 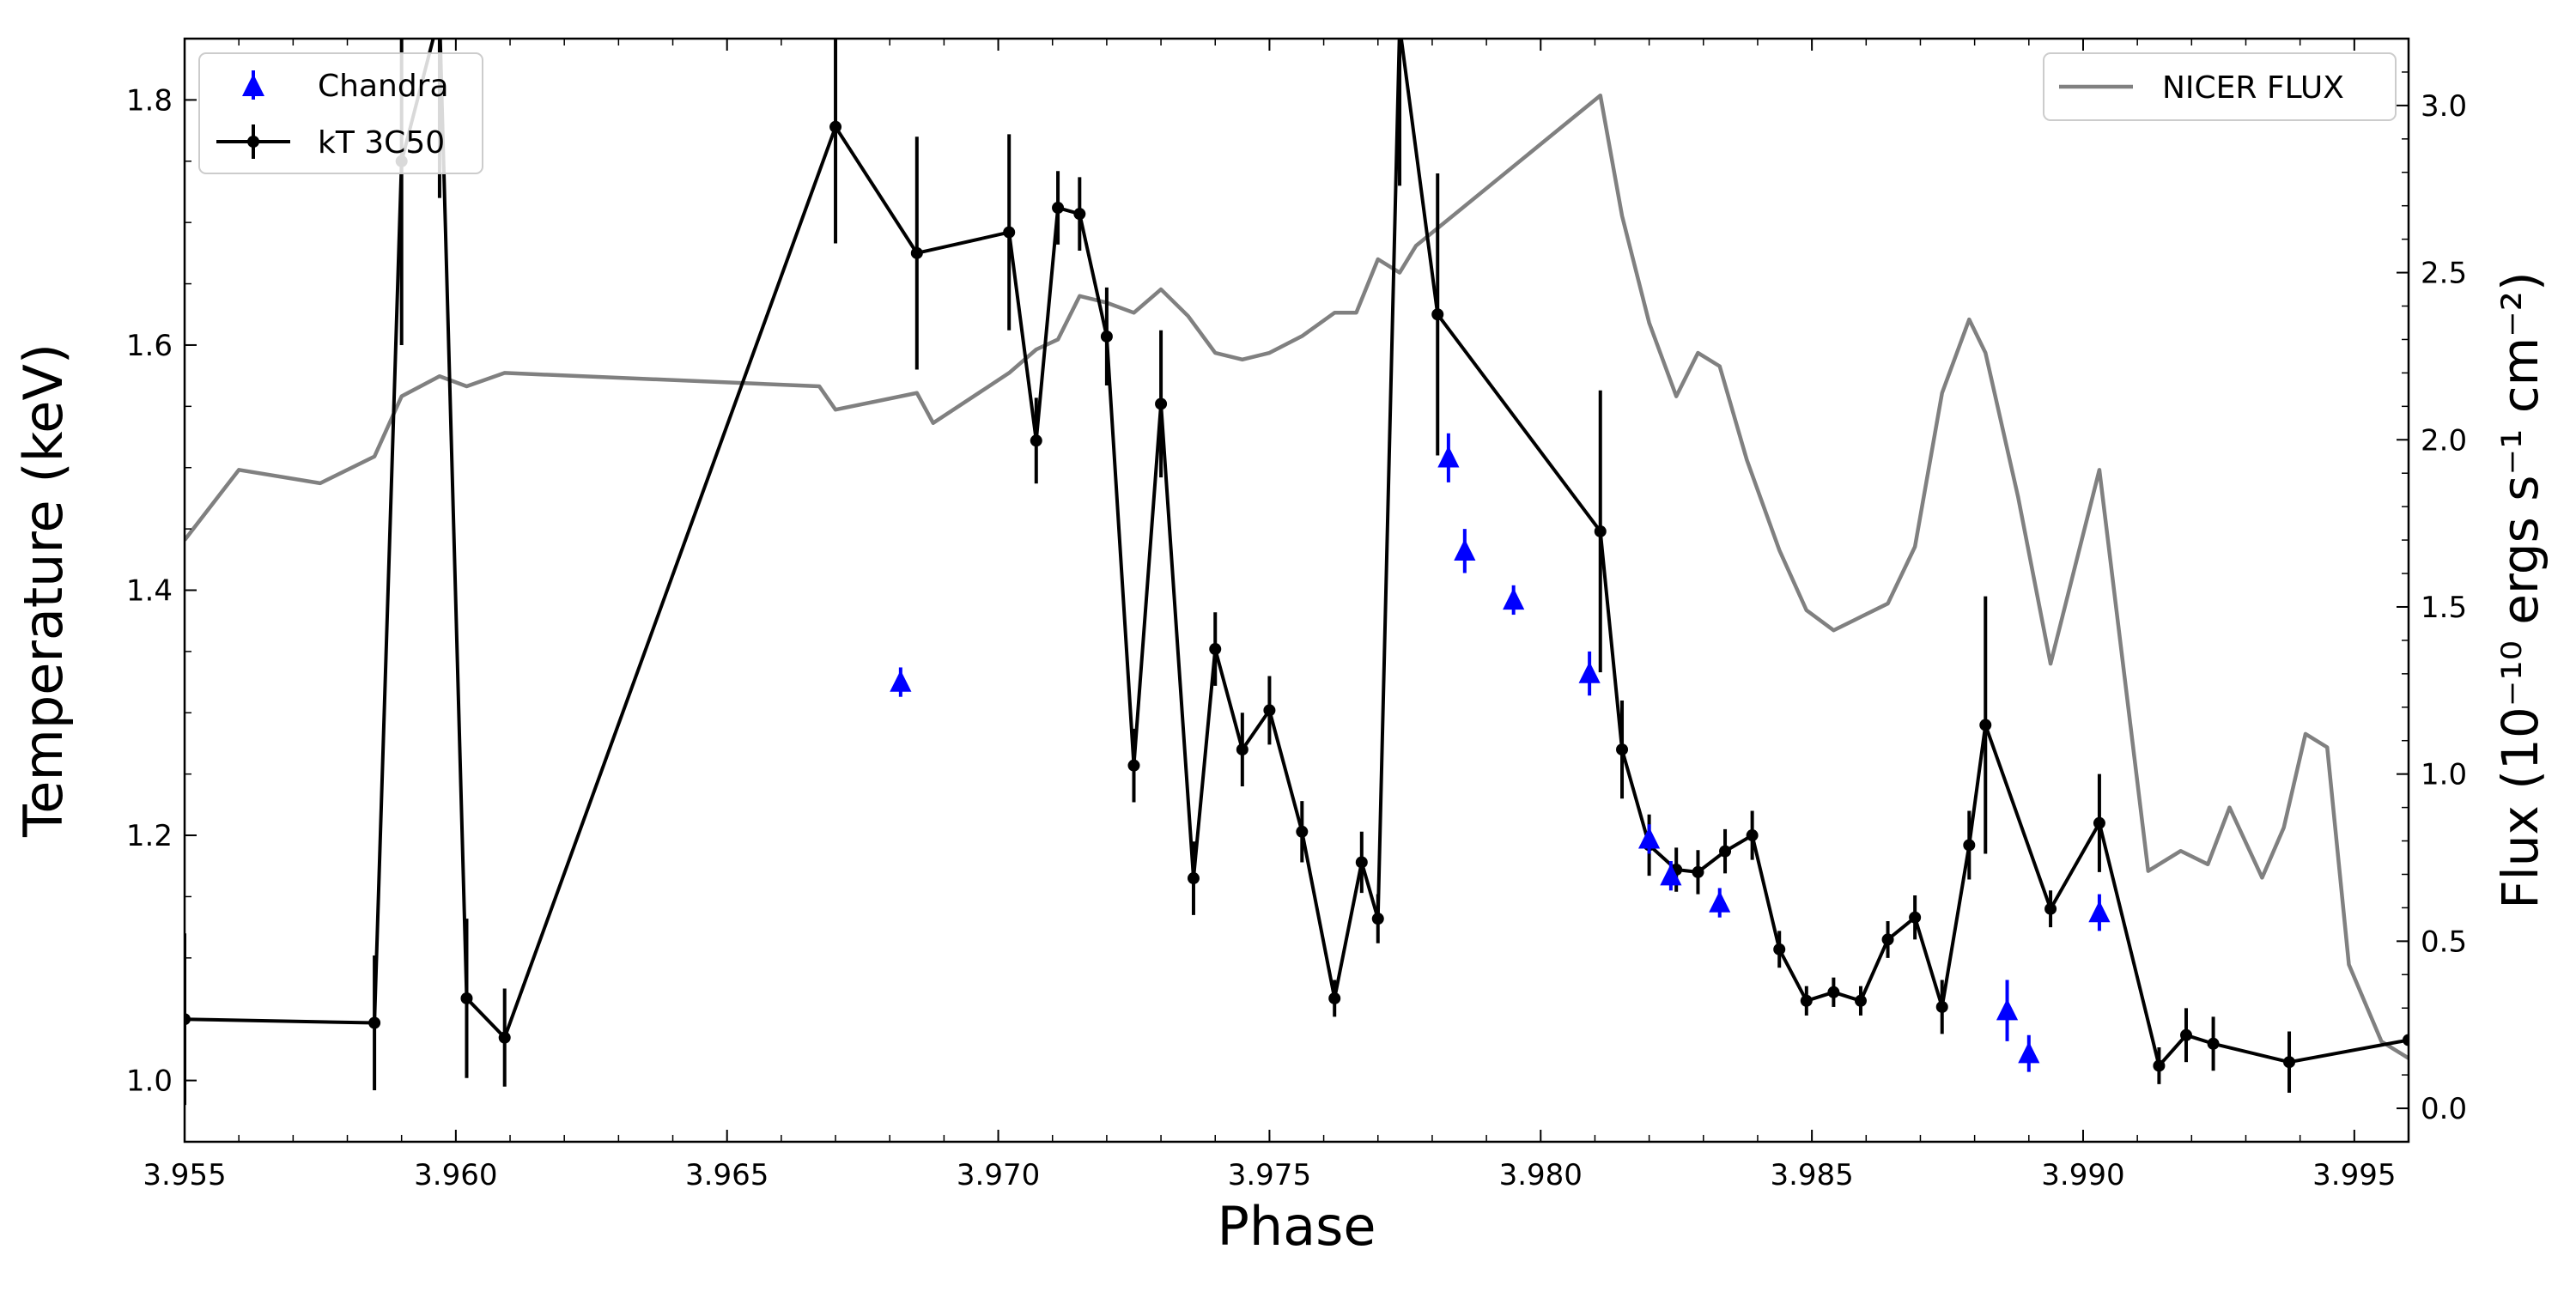 What do you see at coordinates (381, 143) in the screenshot?
I see `legend-kt-label: kT 3C50` at bounding box center [381, 143].